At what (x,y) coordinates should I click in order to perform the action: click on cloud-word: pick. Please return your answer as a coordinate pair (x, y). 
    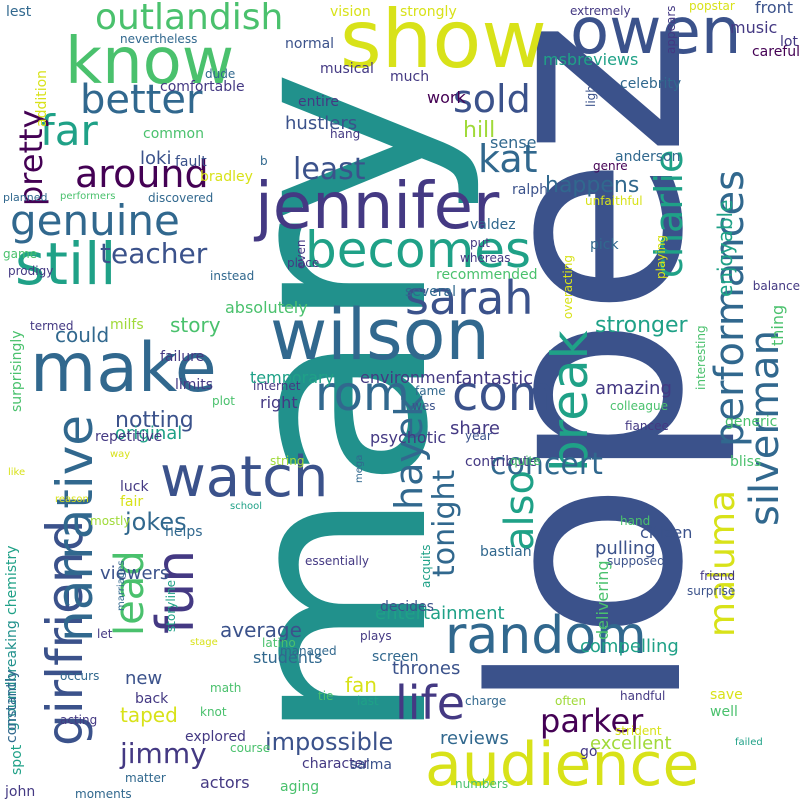
    Looking at the image, I should click on (604, 245).